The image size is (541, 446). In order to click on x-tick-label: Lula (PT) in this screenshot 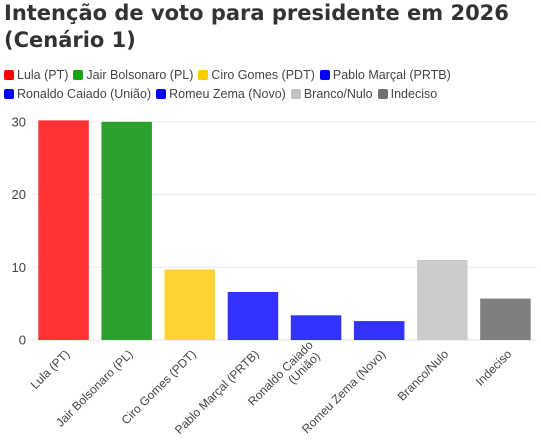, I will do `click(50, 369)`.